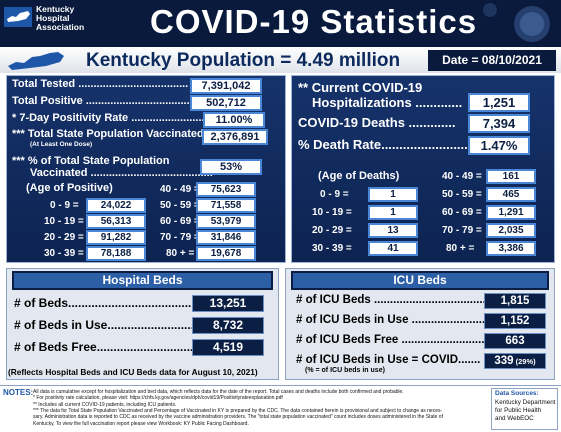 The height and width of the screenshot is (432, 561). I want to click on age-value: 465, so click(511, 194).